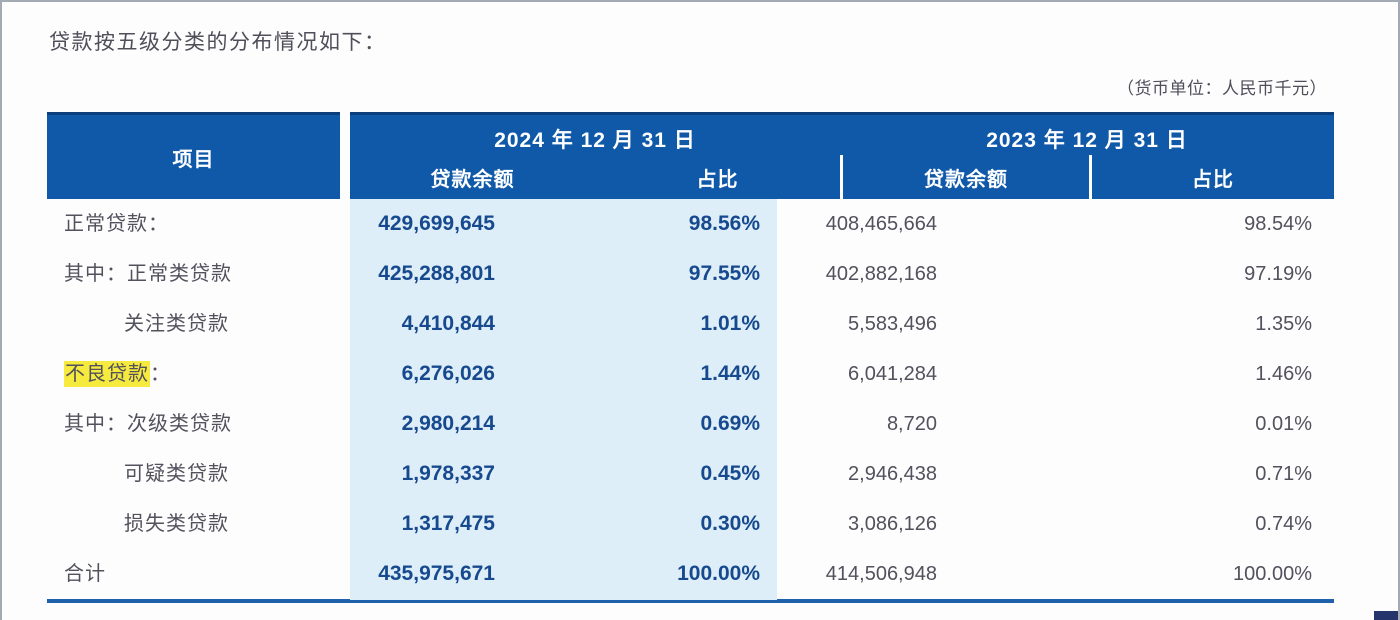  I want to click on table-row: 损失类贷款 1,317,475 0.30% 3,086,126 0.74%, so click(690, 524).